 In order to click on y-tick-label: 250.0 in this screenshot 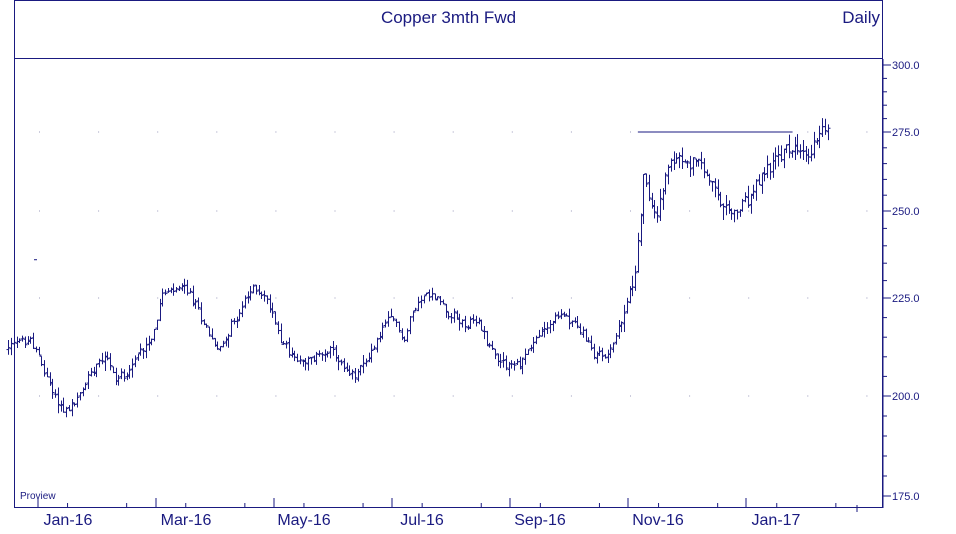, I will do `click(906, 212)`.